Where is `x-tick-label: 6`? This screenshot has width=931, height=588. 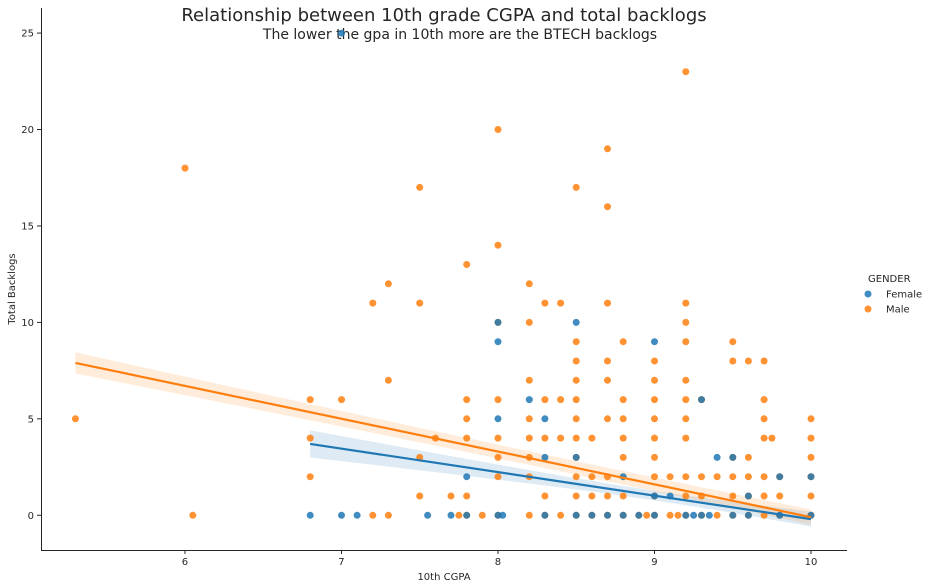
x-tick-label: 6 is located at coordinates (185, 562).